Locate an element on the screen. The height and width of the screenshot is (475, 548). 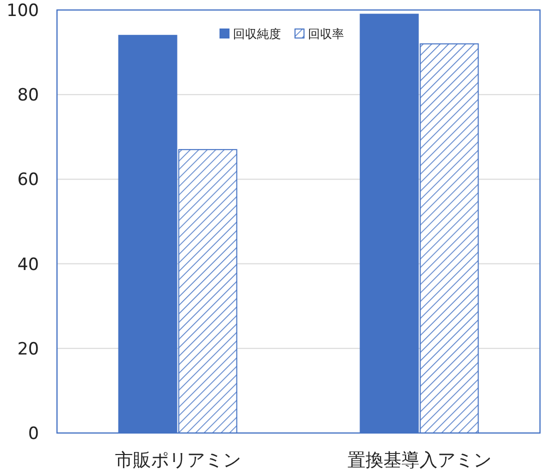
legend-label: 回収率 is located at coordinates (326, 34).